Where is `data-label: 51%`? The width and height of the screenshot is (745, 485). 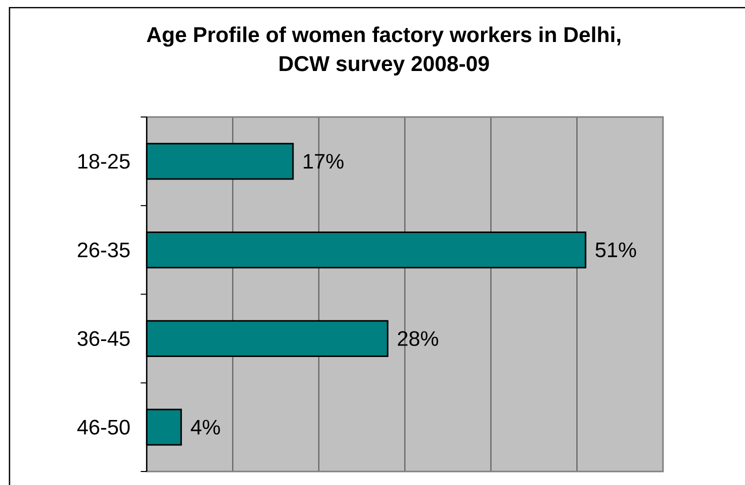 data-label: 51% is located at coordinates (616, 250).